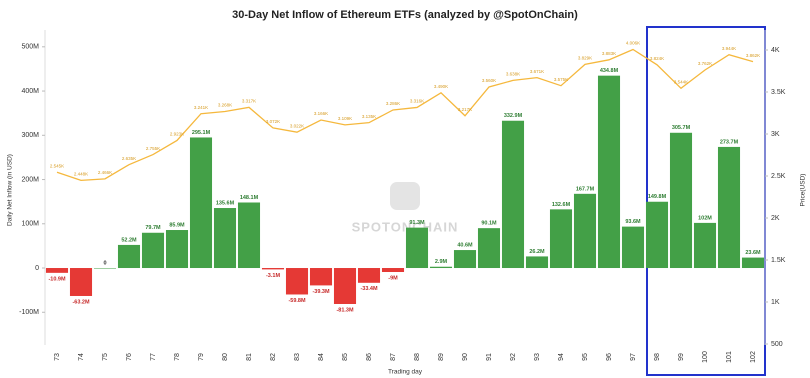  What do you see at coordinates (417, 101) in the screenshot?
I see `price-value-label: 3.316K` at bounding box center [417, 101].